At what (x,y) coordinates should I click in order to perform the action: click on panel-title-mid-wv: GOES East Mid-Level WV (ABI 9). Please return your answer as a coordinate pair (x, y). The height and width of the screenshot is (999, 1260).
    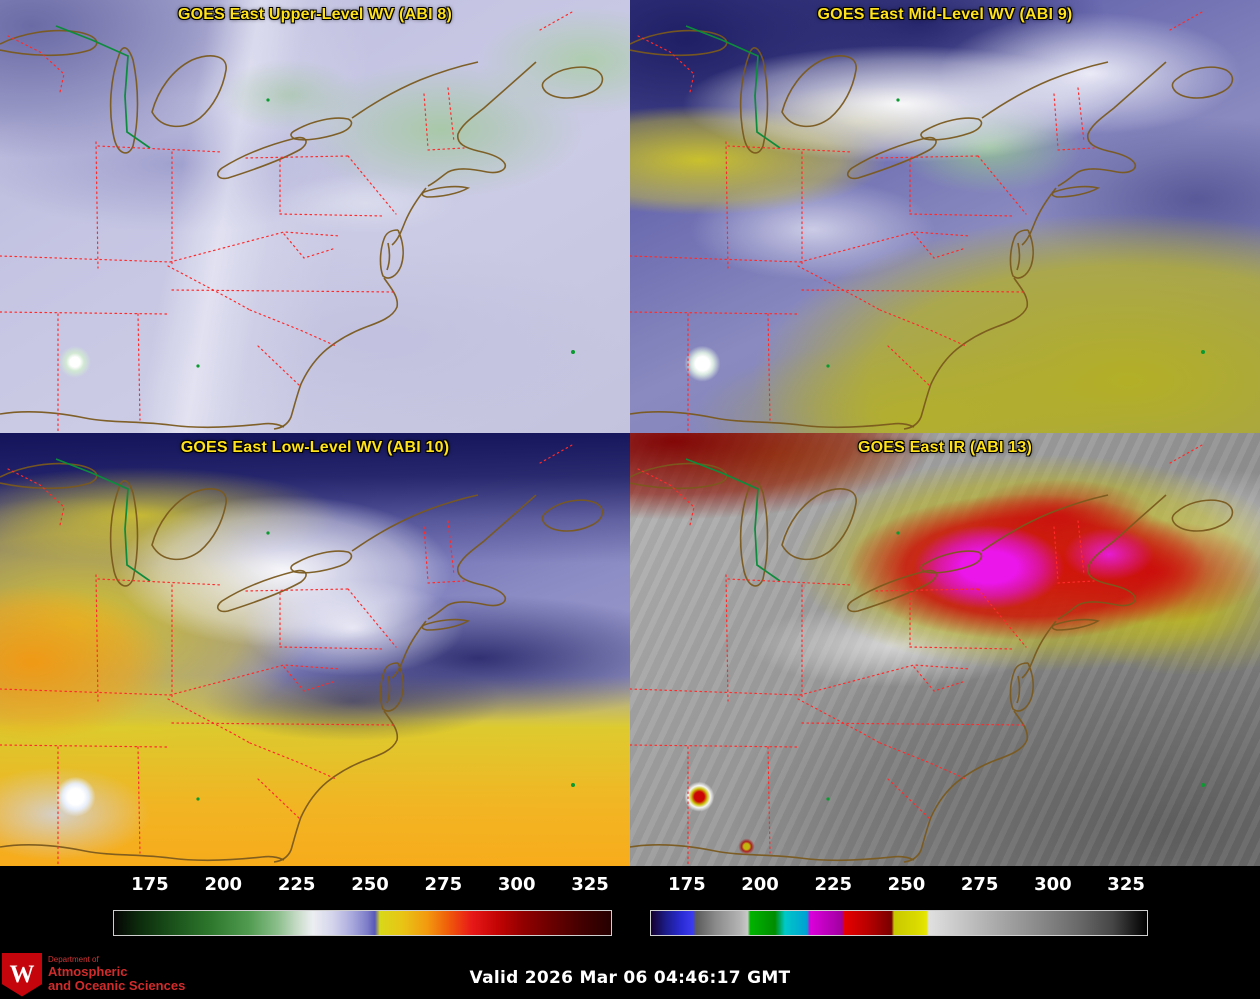
    Looking at the image, I should click on (945, 14).